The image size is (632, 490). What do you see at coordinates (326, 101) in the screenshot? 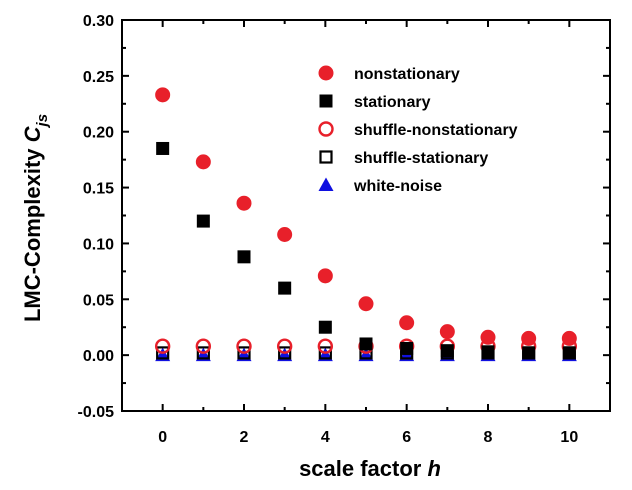
I see `legend-marker-stationary` at bounding box center [326, 101].